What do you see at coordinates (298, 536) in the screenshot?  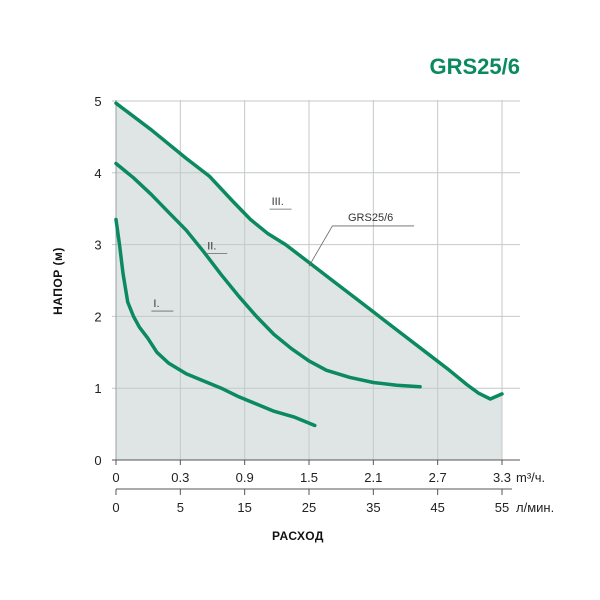 I see `x-axis-title: РАСХОД` at bounding box center [298, 536].